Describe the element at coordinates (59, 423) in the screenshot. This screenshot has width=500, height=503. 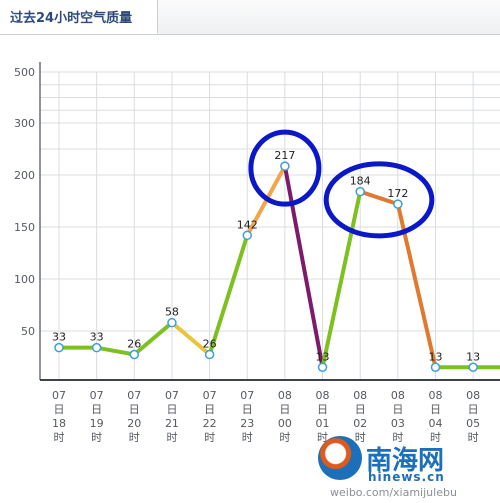
I see `x-tick-label: 18` at that location.